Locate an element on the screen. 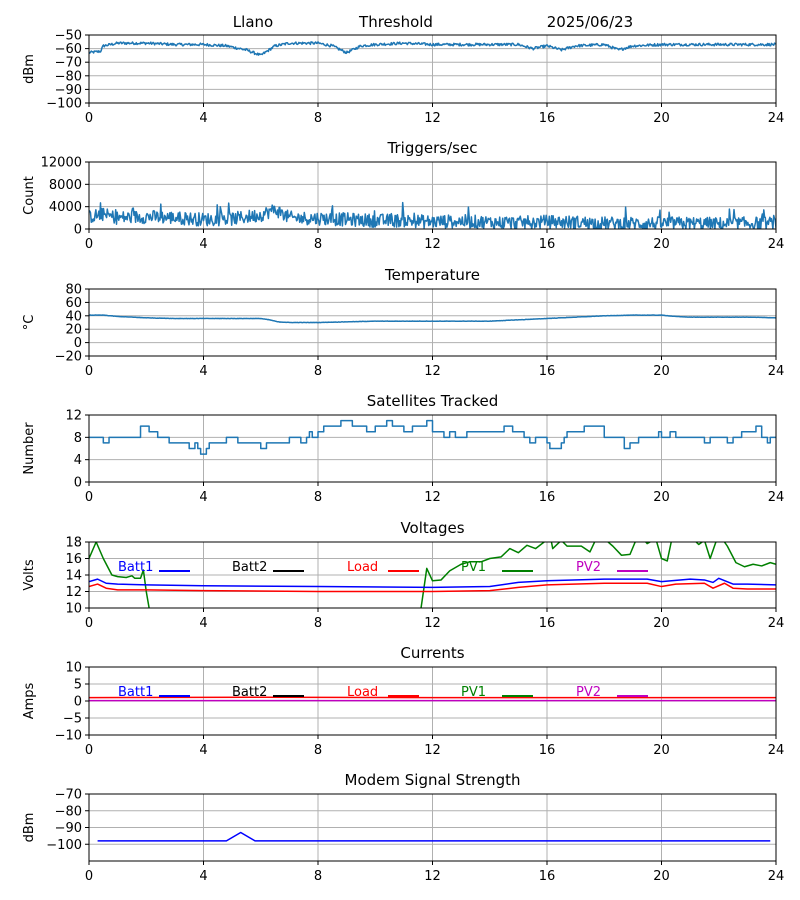  mode-label: Threshold is located at coordinates (395, 22).